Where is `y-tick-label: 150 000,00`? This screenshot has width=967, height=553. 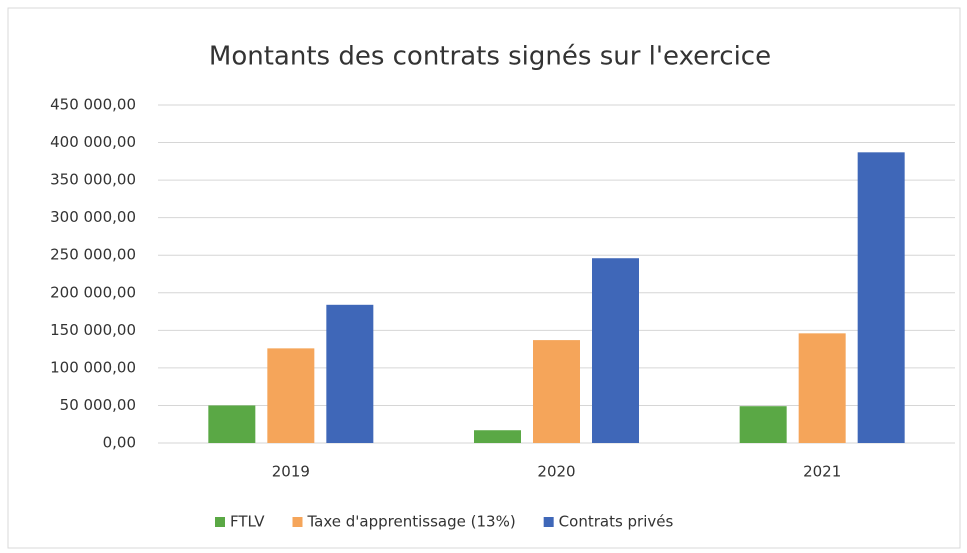
y-tick-label: 150 000,00 is located at coordinates (93, 330).